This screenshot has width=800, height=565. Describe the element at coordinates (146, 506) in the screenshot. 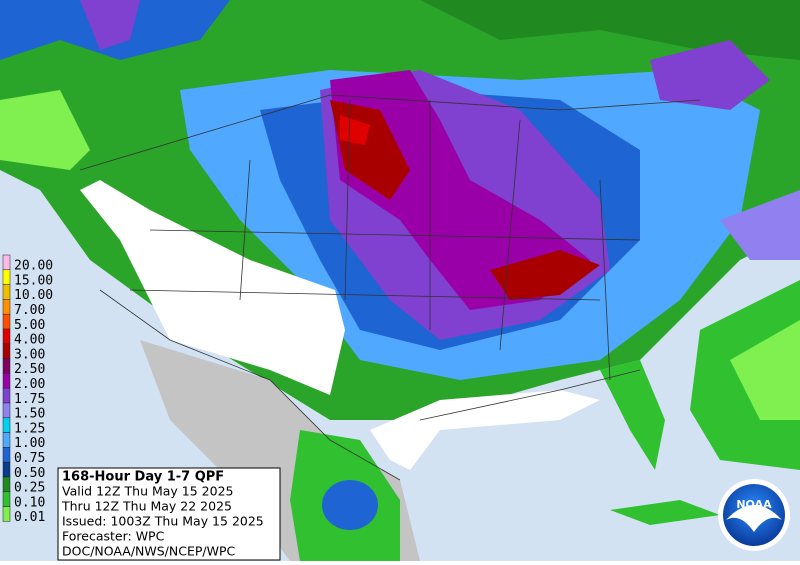

I see `info-line: Thru 12Z Thu May 22 2025` at that location.